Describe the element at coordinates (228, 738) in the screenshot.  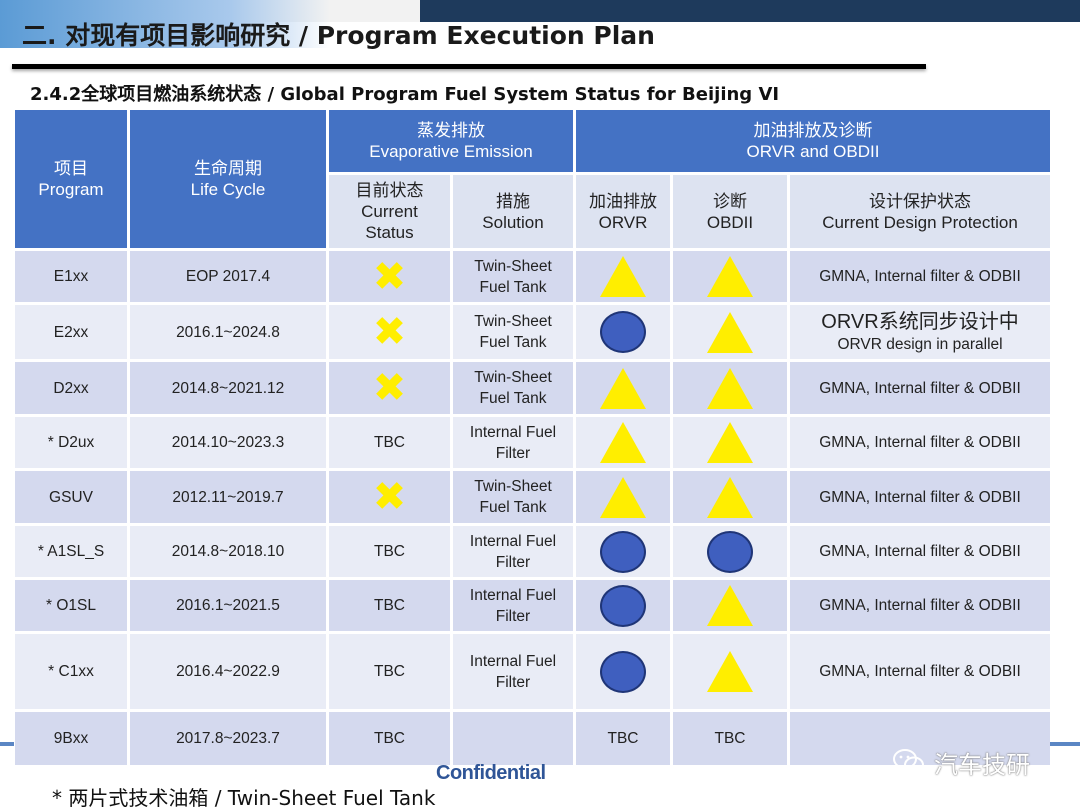
I see `cell-lifecycle: 2017.8~2023.7` at that location.